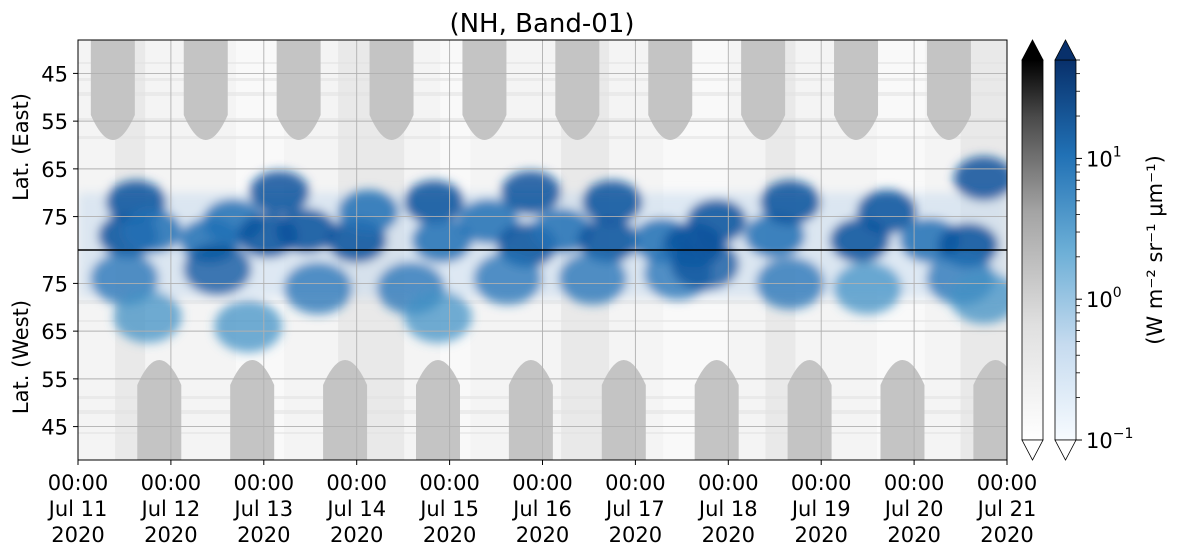 This screenshot has height=556, width=1181. What do you see at coordinates (1065, 450) in the screenshot?
I see `colorbar-blues-min-arrow` at bounding box center [1065, 450].